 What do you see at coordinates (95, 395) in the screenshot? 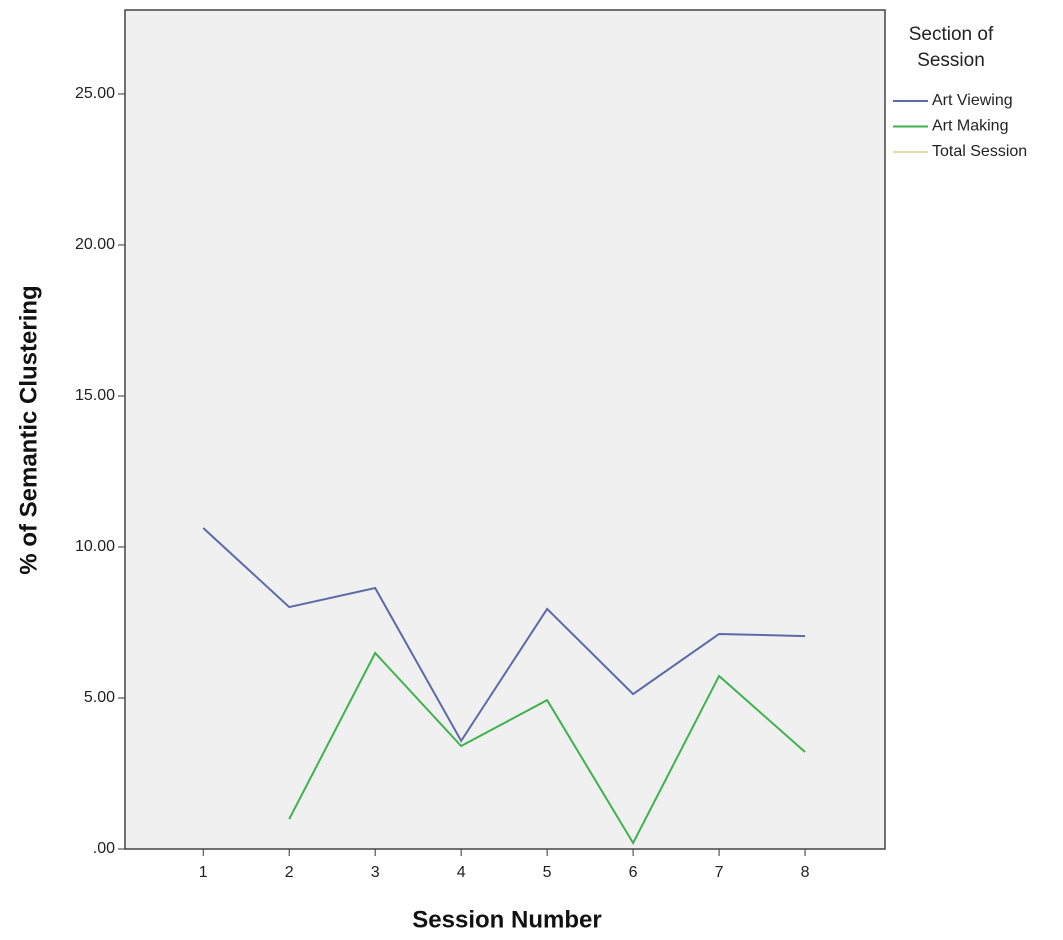
I see `y-tick-label: 15.00` at bounding box center [95, 395].